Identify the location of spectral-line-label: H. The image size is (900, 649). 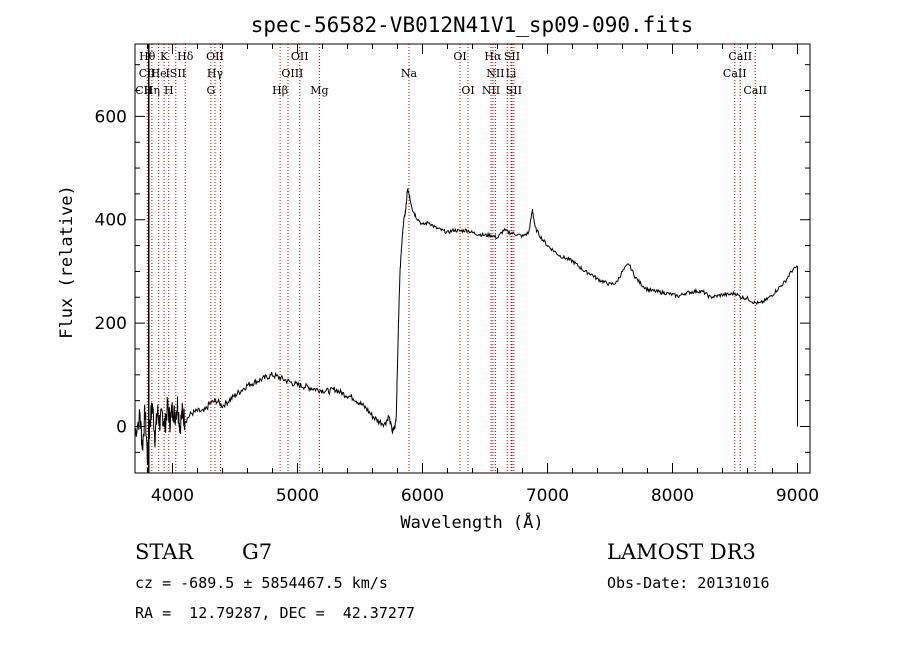
(169, 90).